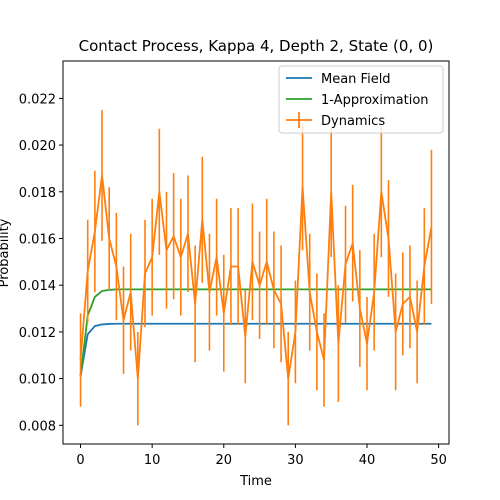  I want to click on series-line-1-approximation, so click(255, 332).